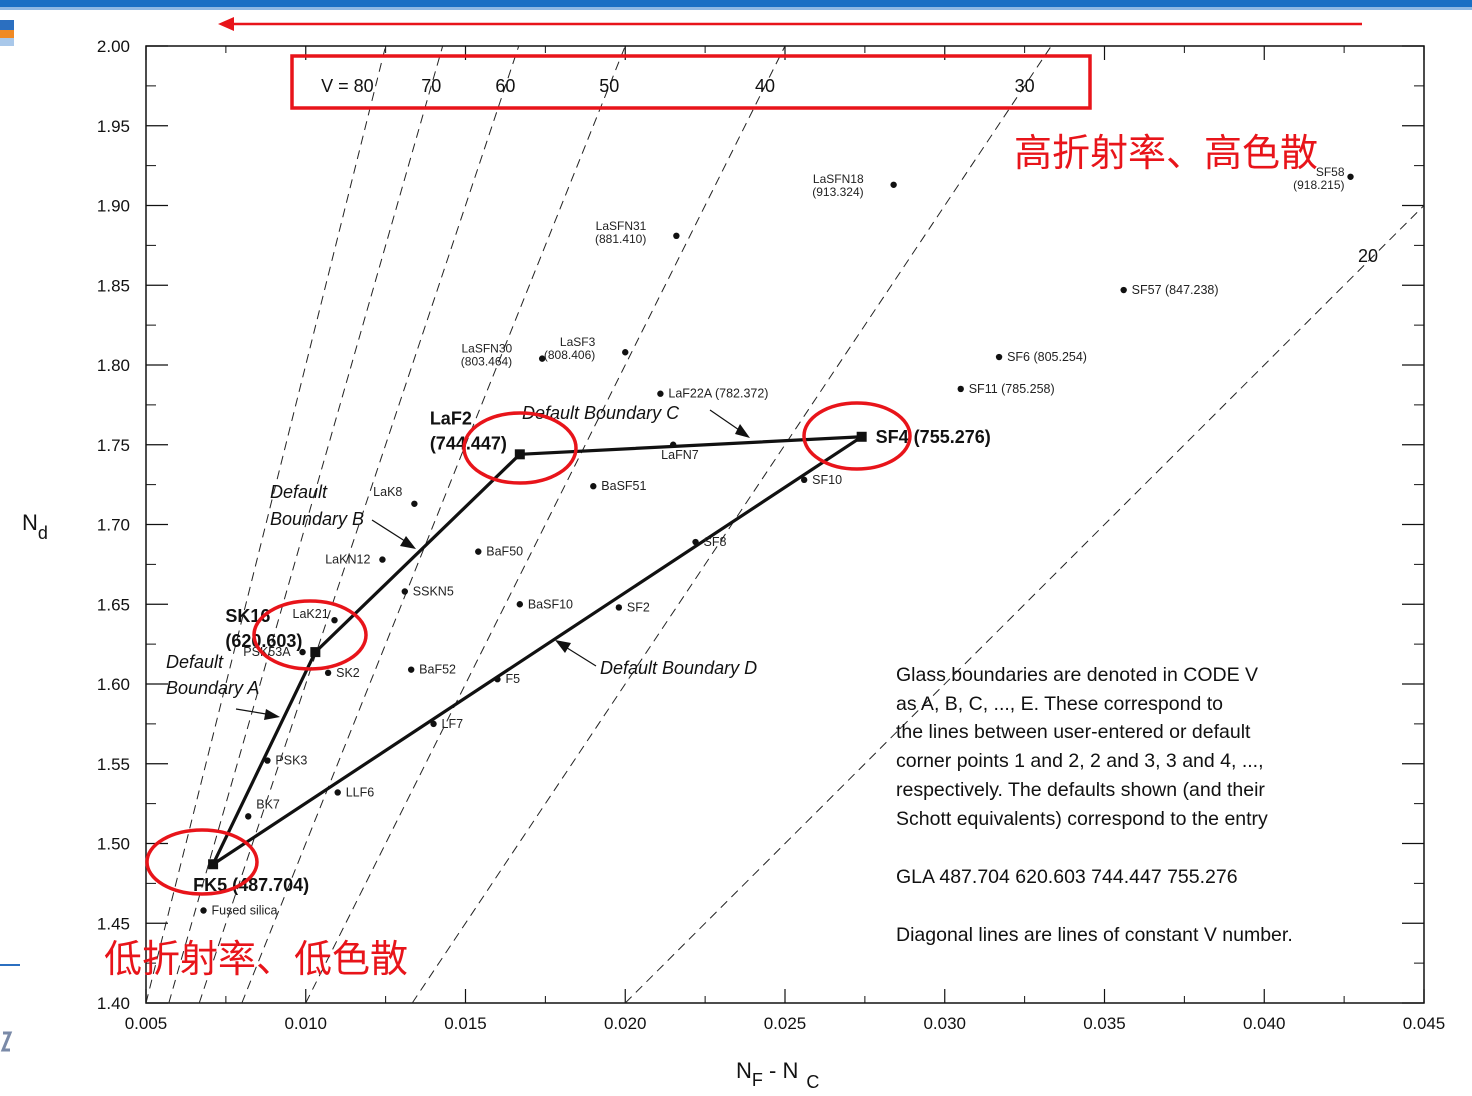  What do you see at coordinates (838, 179) in the screenshot?
I see `glass-label: LaSFN18` at bounding box center [838, 179].